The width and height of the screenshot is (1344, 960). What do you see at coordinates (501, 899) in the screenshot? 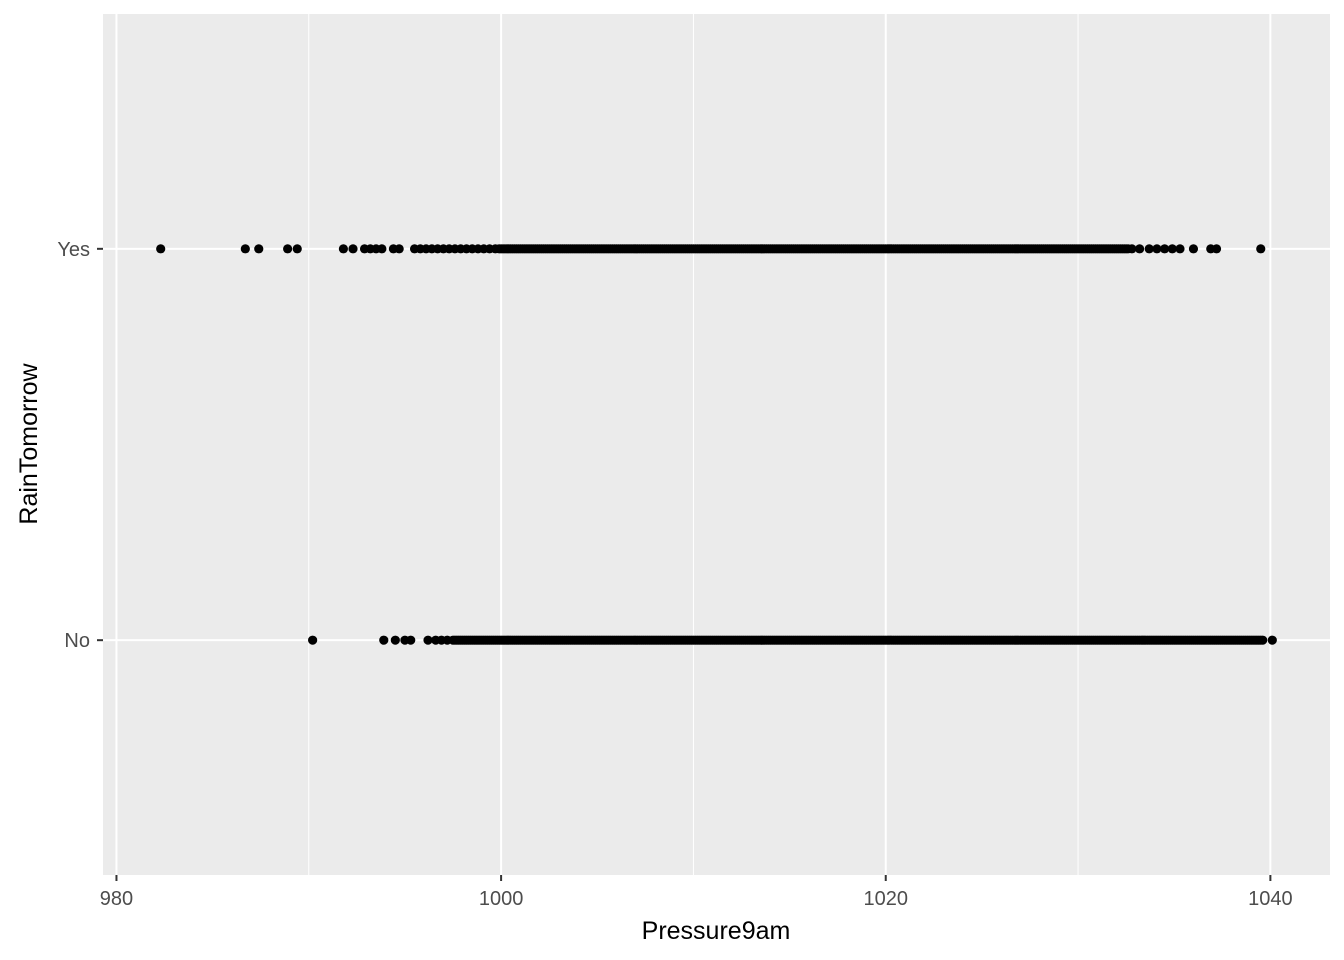
I see `x-tick-label: 1000` at bounding box center [501, 899].